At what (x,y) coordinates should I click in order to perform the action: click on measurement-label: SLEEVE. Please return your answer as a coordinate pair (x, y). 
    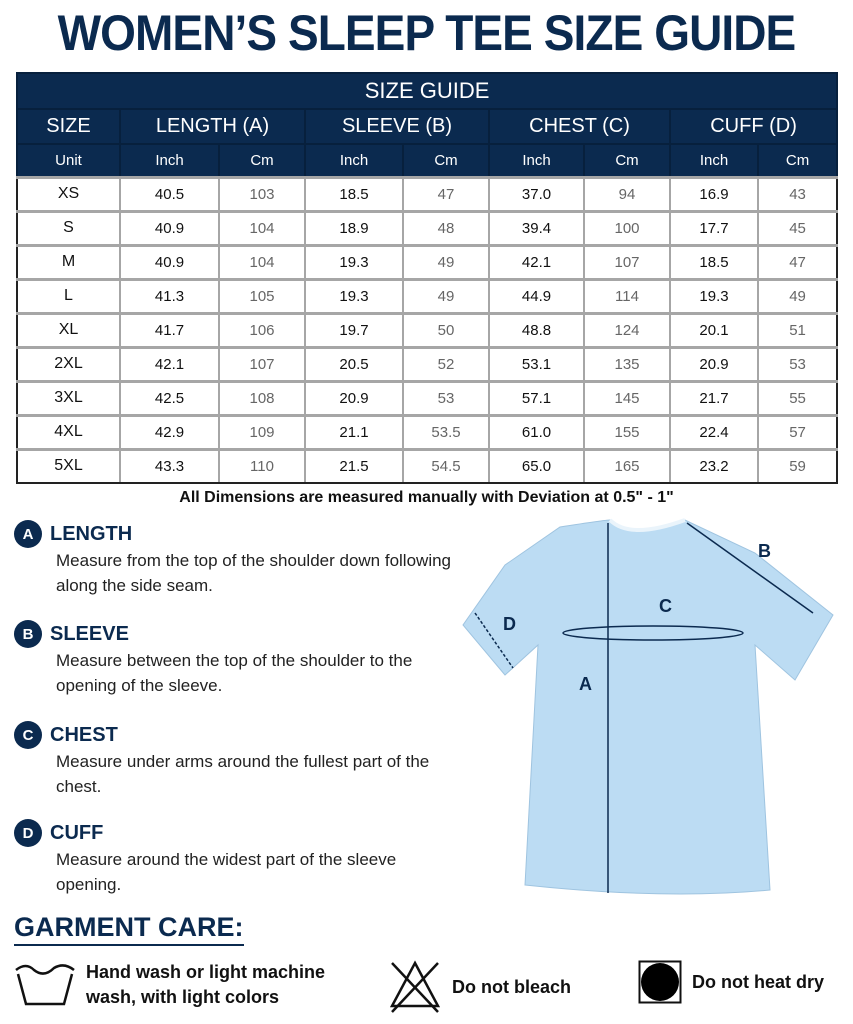
    Looking at the image, I should click on (89, 633).